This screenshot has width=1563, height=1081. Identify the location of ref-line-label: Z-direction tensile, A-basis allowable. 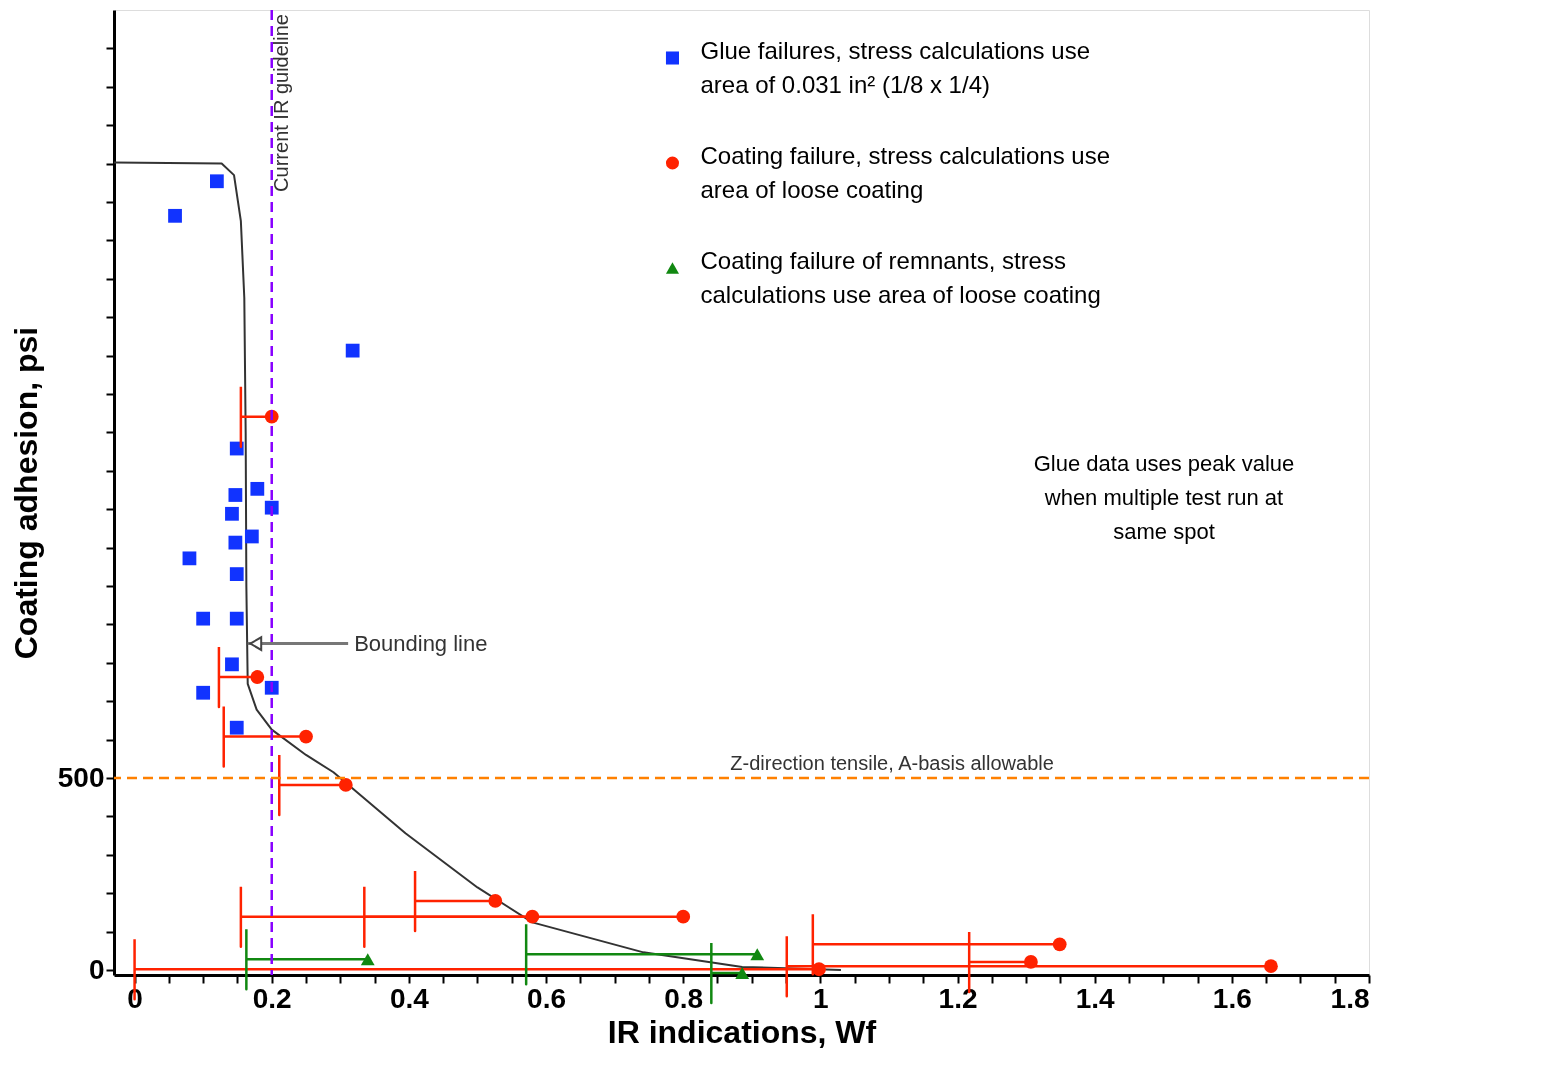
(892, 763).